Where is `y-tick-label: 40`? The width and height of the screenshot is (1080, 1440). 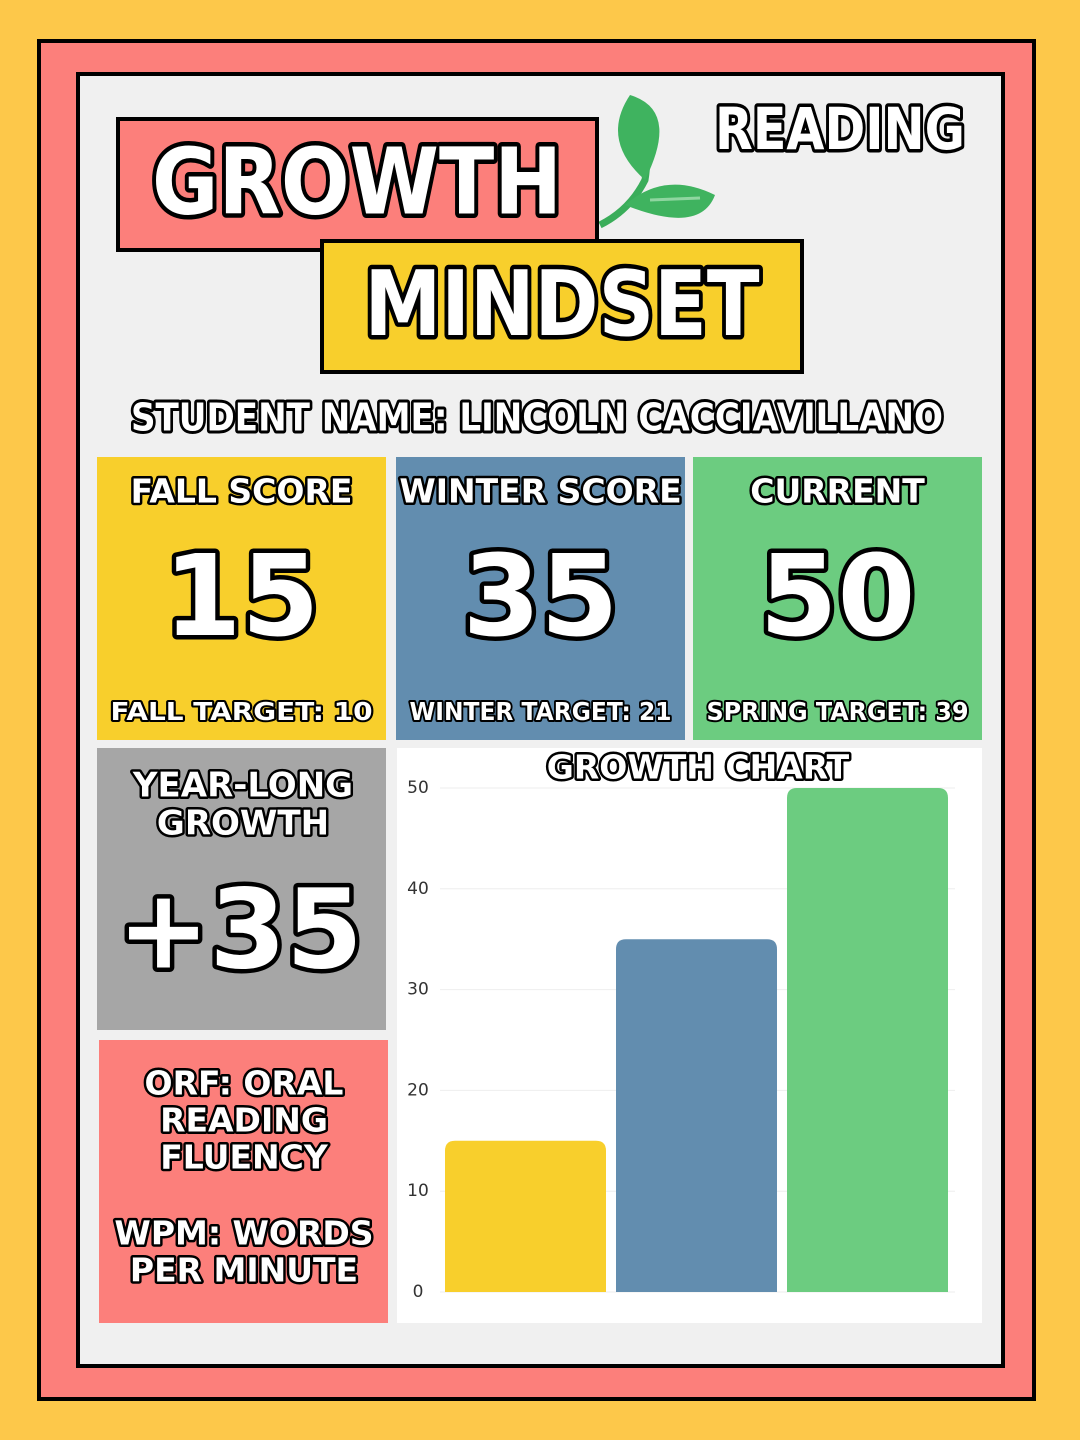 y-tick-label: 40 is located at coordinates (418, 889).